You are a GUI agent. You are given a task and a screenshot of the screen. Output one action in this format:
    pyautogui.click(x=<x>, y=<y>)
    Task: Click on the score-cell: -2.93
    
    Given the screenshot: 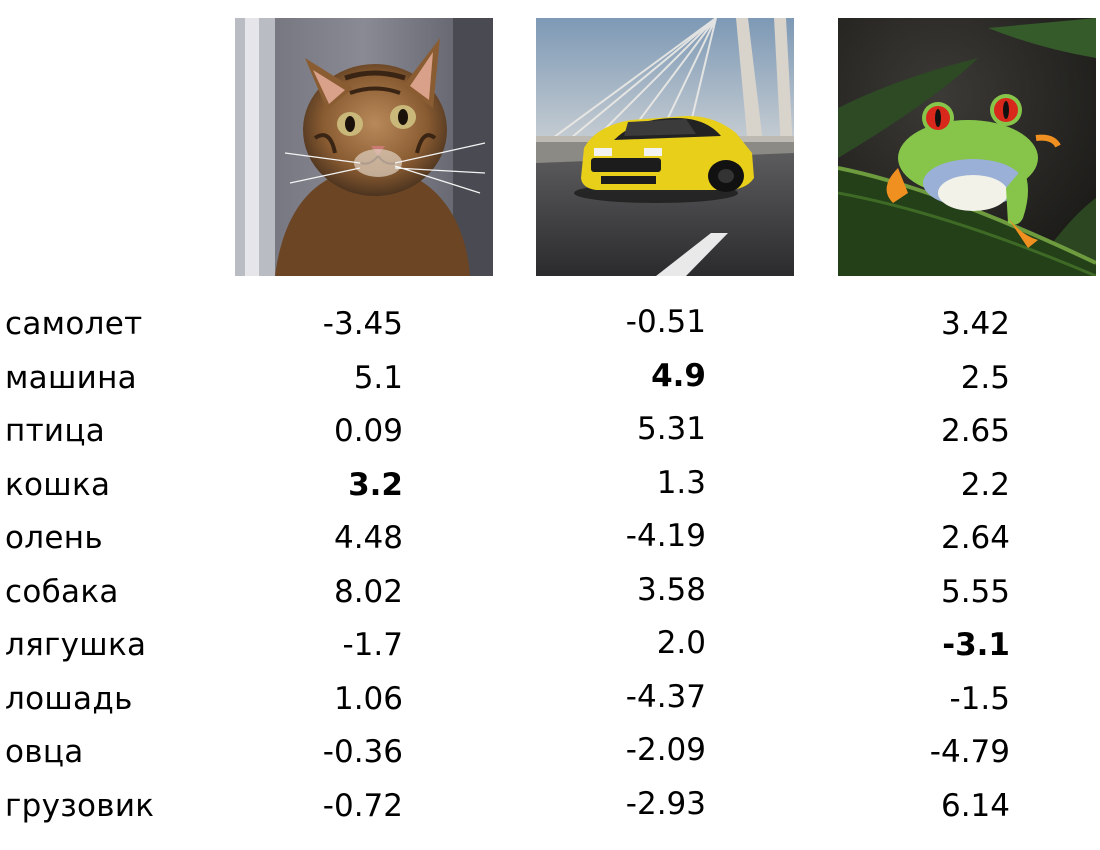 What is the action you would take?
    pyautogui.click(x=665, y=803)
    